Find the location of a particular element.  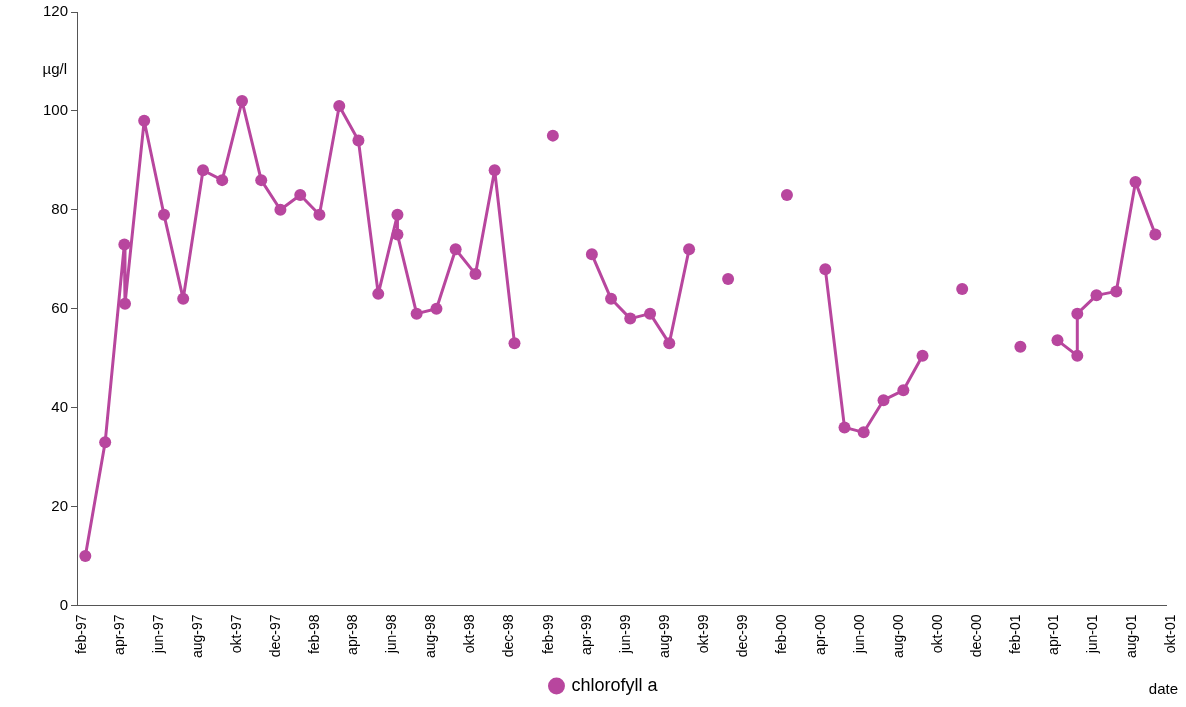

x-tick-label: feb-01 is located at coordinates (1015, 634).